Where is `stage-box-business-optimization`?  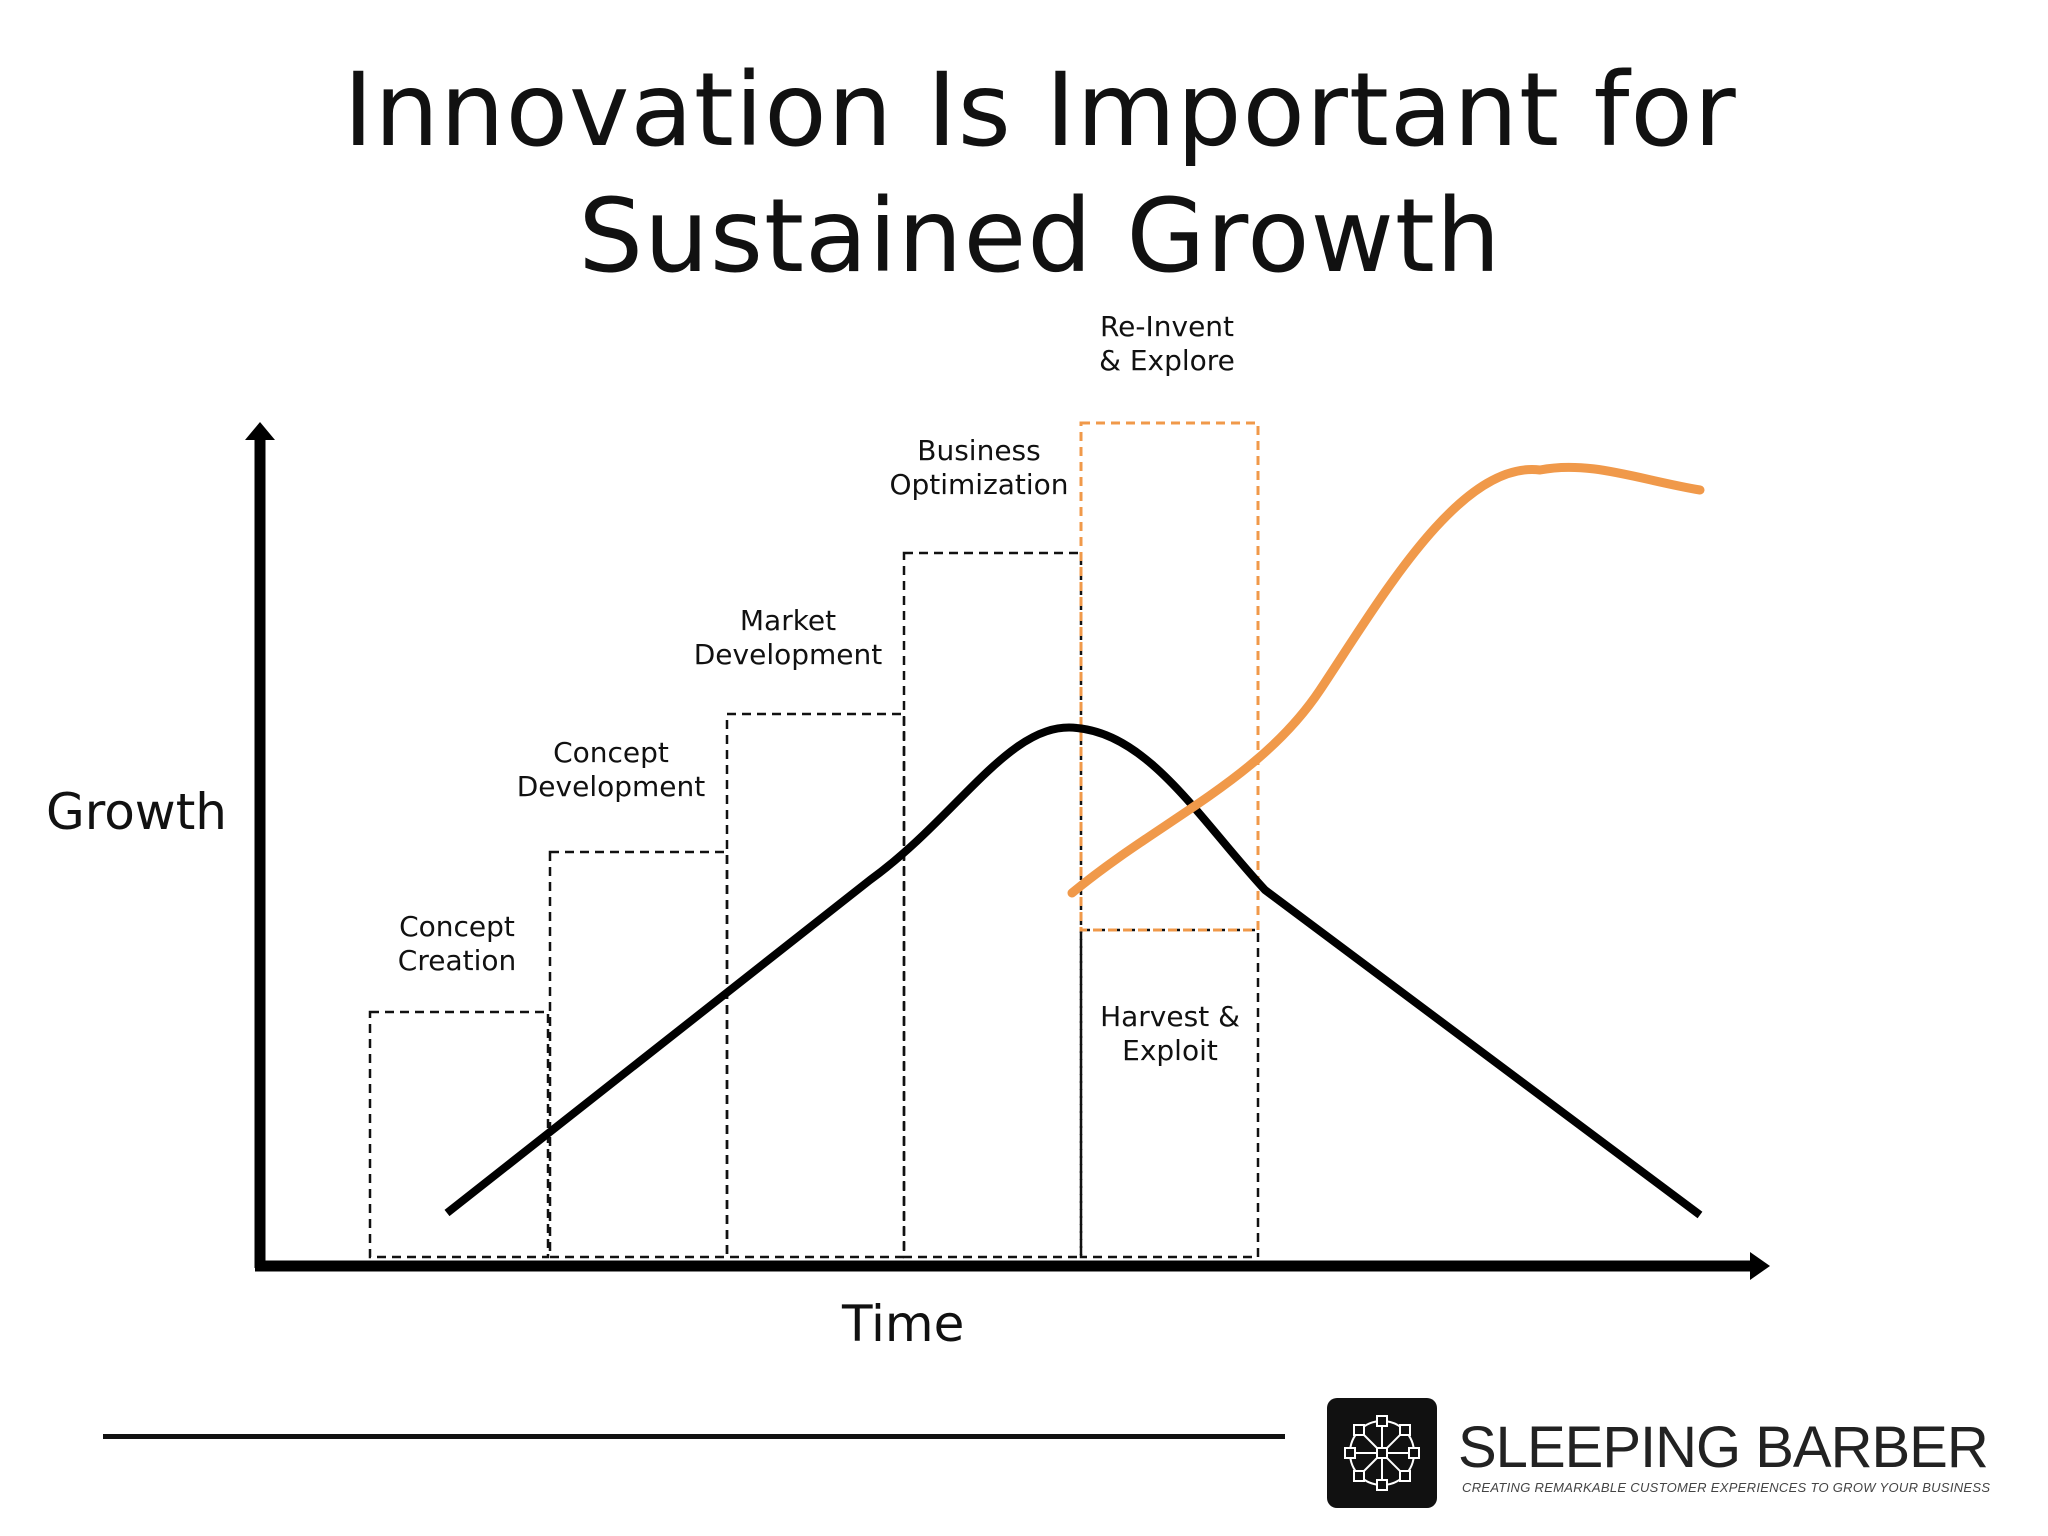
stage-box-business-optimization is located at coordinates (992, 905).